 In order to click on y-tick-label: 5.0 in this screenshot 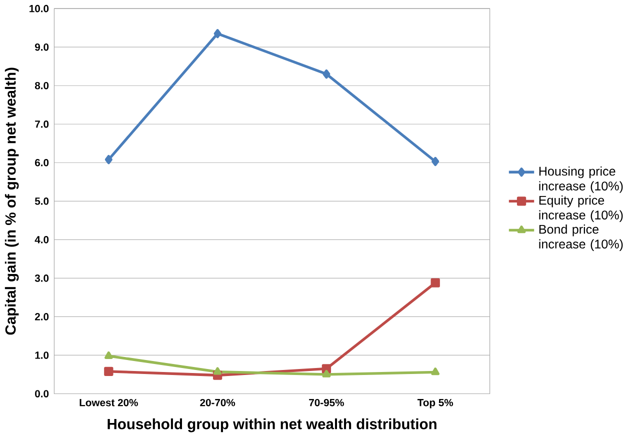, I will do `click(41, 201)`.